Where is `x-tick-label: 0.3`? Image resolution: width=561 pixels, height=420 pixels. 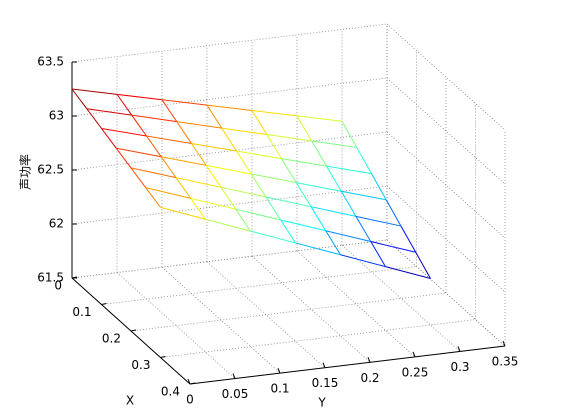
x-tick-label: 0.3 is located at coordinates (140, 365).